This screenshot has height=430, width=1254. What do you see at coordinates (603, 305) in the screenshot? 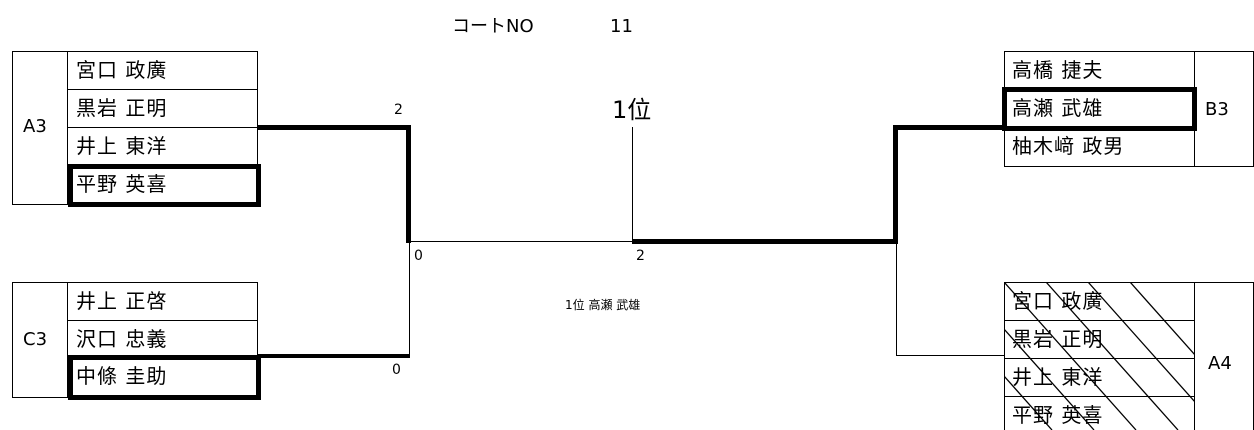
I see `winner-text: 1位 高瀬 武雄` at bounding box center [603, 305].